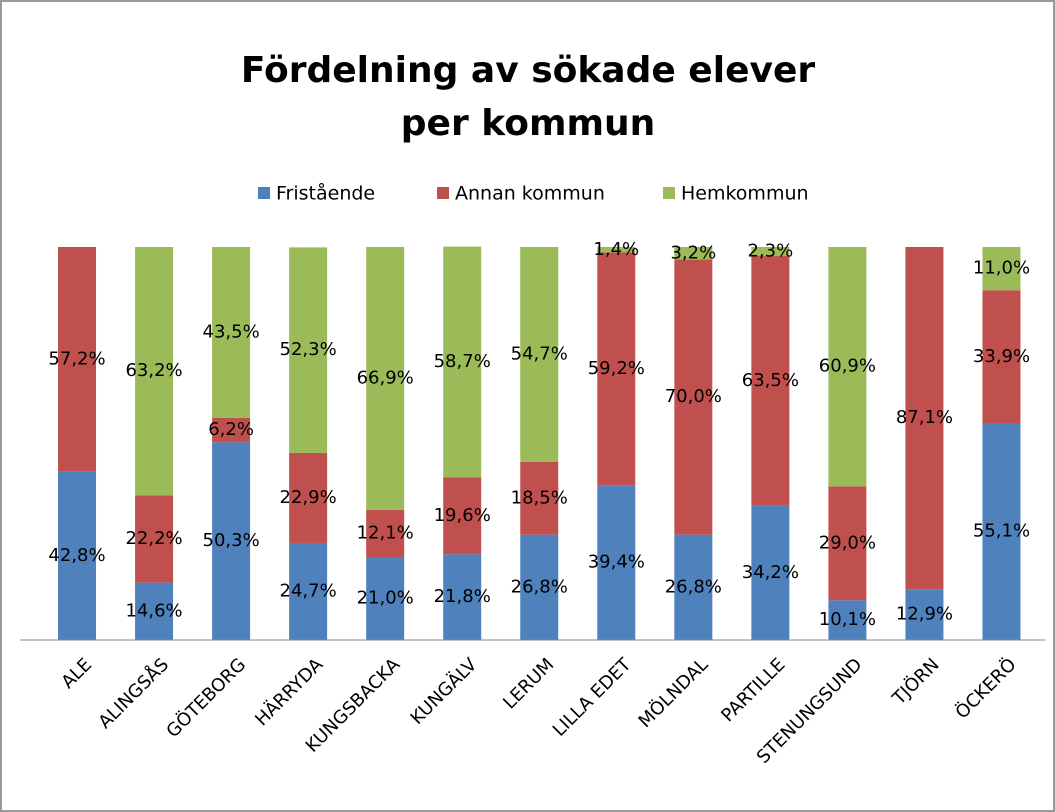 The height and width of the screenshot is (812, 1055). I want to click on data-label: 24,7%, so click(308, 590).